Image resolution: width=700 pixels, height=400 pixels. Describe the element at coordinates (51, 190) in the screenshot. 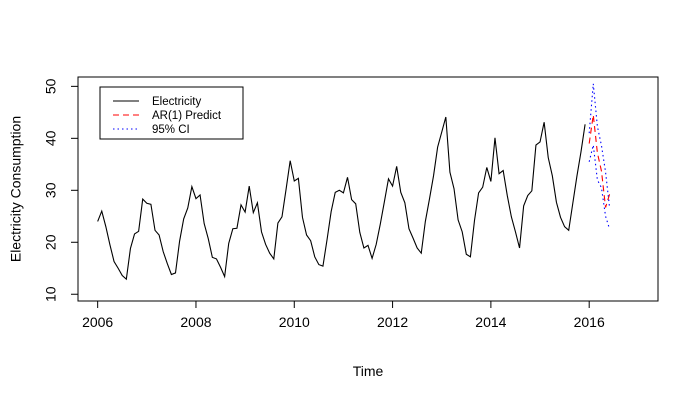

I see `y-tick-label: 30` at that location.